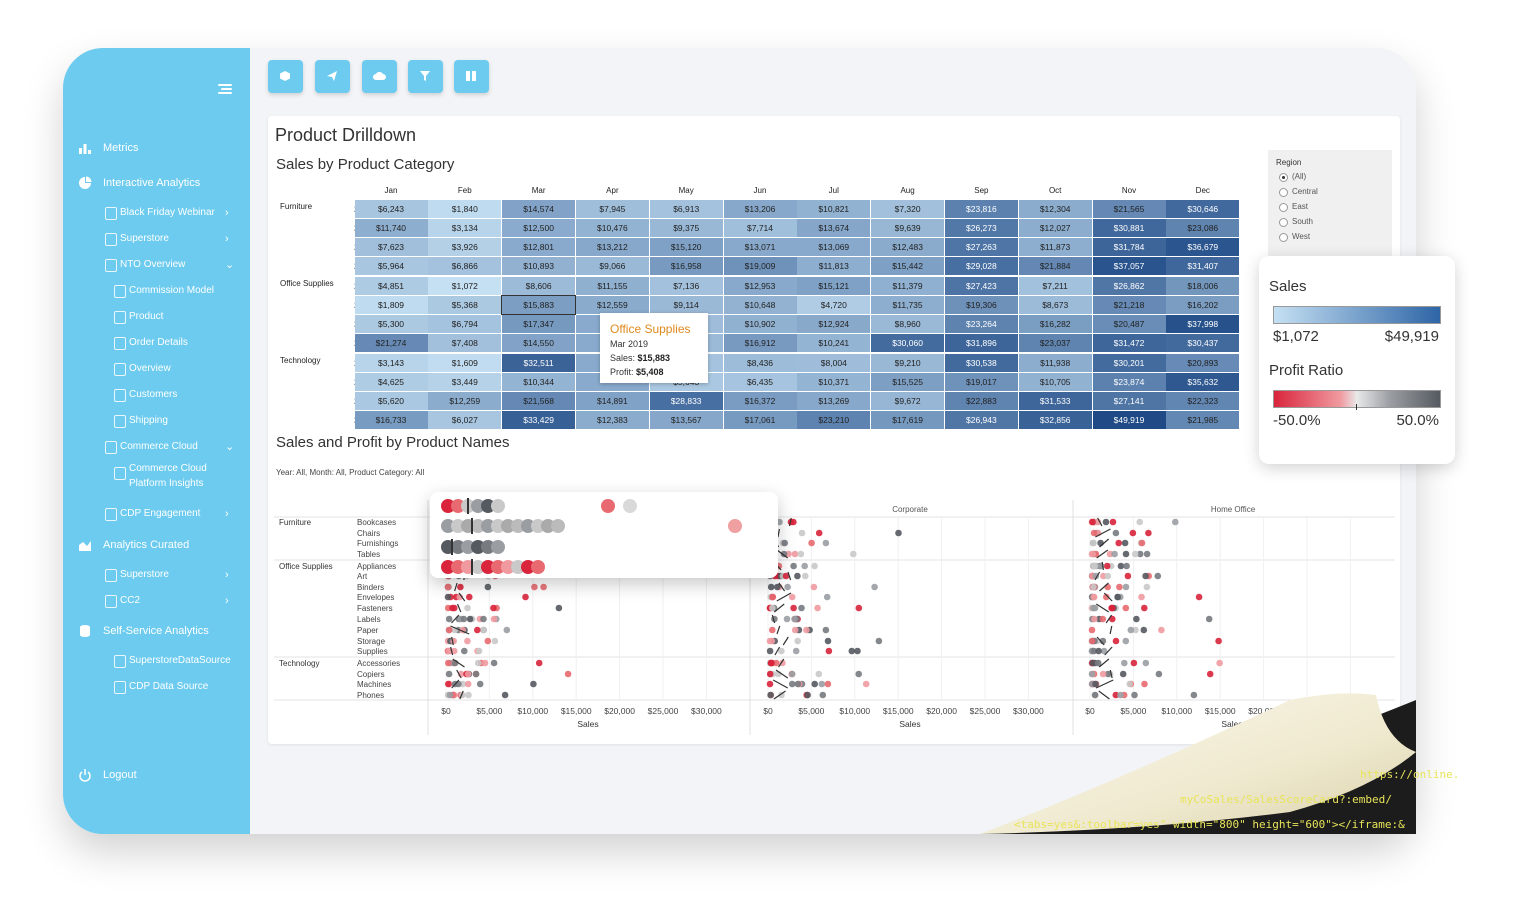 The width and height of the screenshot is (1515, 915). I want to click on heatmap-cell: $13,069, so click(834, 247).